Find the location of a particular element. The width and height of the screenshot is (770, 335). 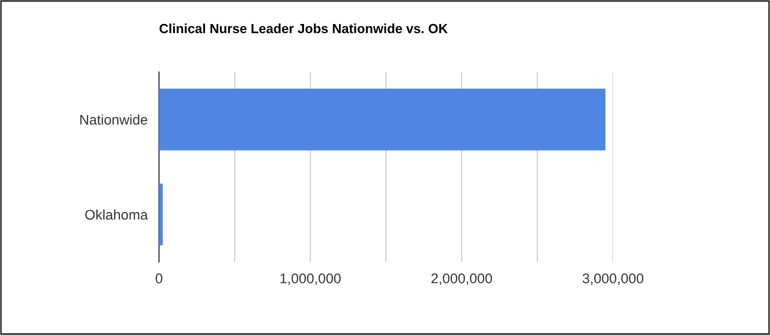

x-tick-label: 1,000,000 is located at coordinates (310, 279).